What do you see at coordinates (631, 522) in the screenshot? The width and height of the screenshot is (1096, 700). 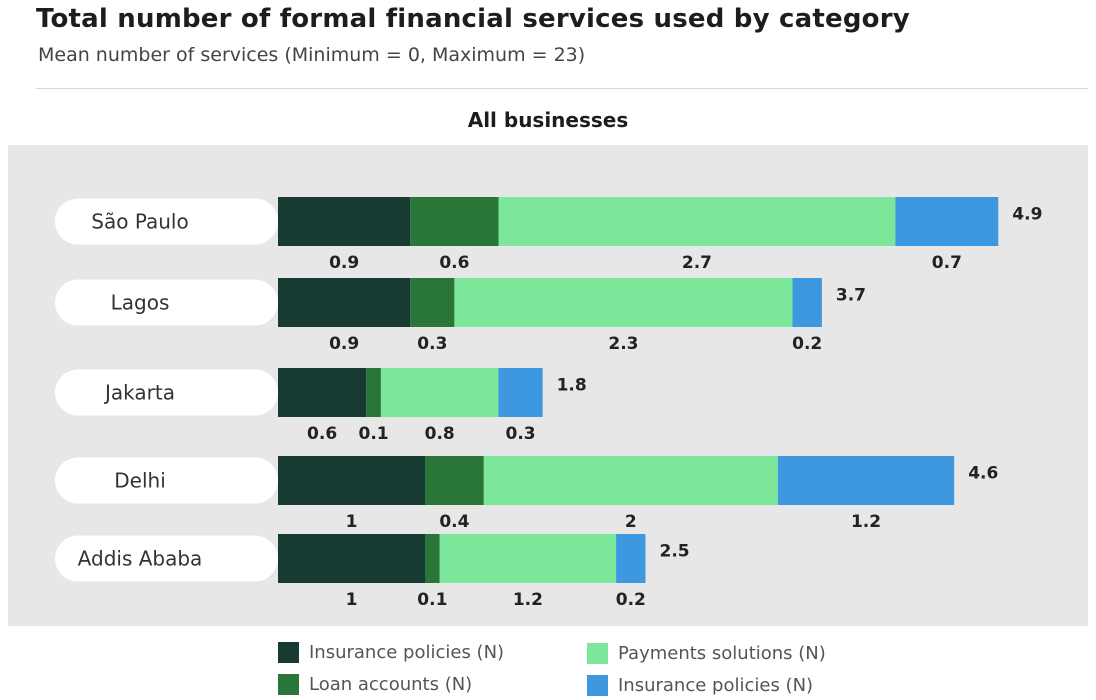 I see `value-label: 2` at bounding box center [631, 522].